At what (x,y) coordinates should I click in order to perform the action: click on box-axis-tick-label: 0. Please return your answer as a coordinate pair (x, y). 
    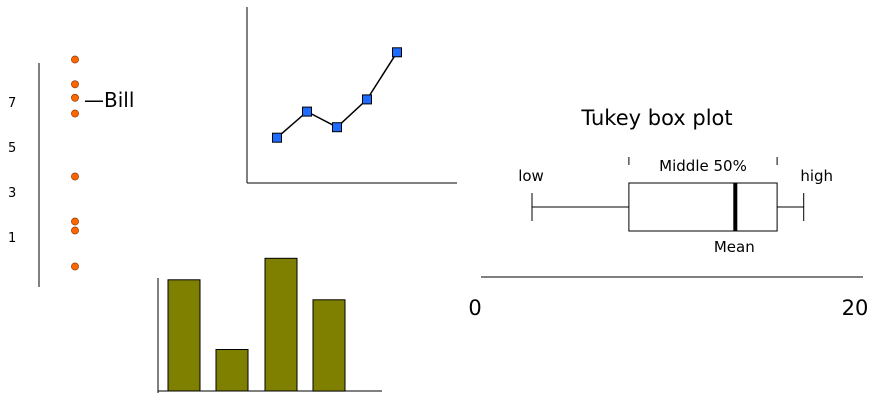
    Looking at the image, I should click on (474, 308).